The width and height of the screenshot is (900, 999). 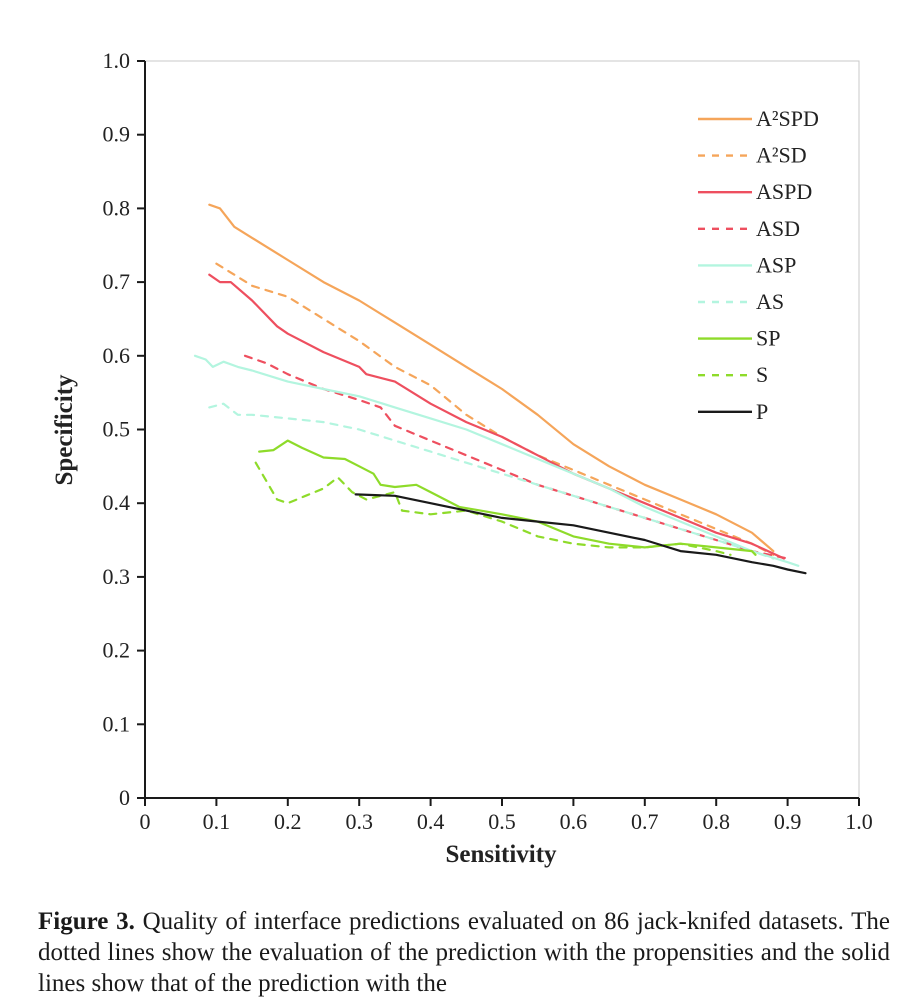 I want to click on legend-label: AS, so click(x=770, y=301).